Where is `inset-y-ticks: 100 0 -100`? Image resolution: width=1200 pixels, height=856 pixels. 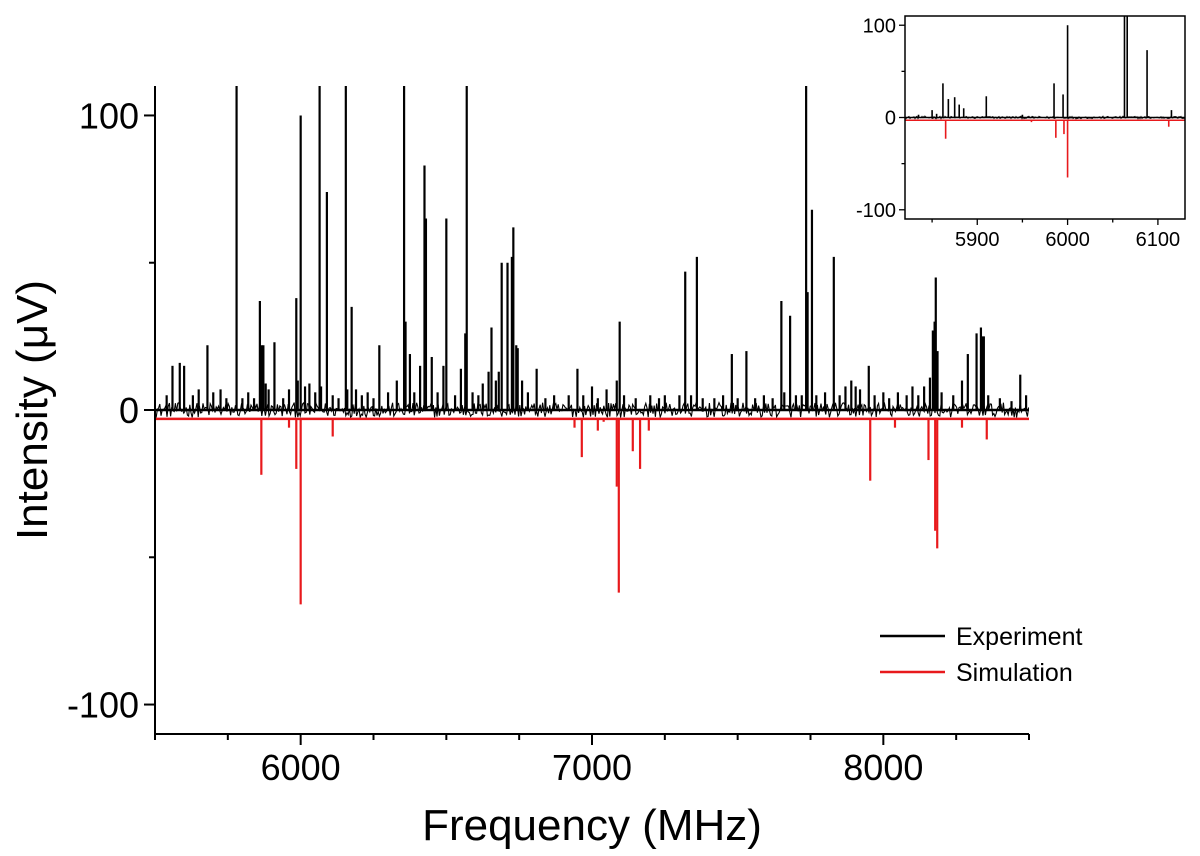
inset-y-ticks: 100 0 -100 is located at coordinates (880, 118).